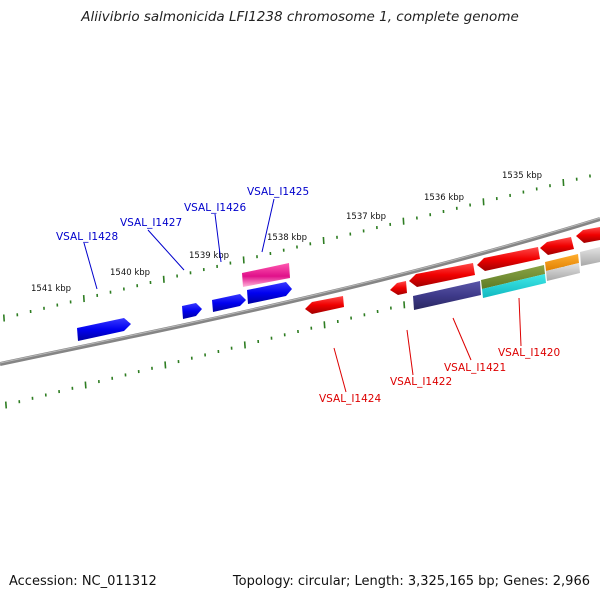  What do you see at coordinates (151, 223) in the screenshot?
I see `gene-label-vsal-i1427: VSAL_I1427` at bounding box center [151, 223].